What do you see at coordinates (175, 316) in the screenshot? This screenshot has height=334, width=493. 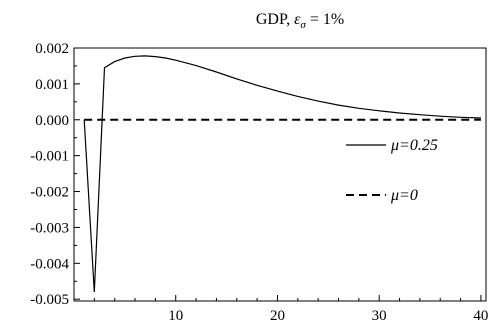 I see `x-tick-label: 10` at bounding box center [175, 316].